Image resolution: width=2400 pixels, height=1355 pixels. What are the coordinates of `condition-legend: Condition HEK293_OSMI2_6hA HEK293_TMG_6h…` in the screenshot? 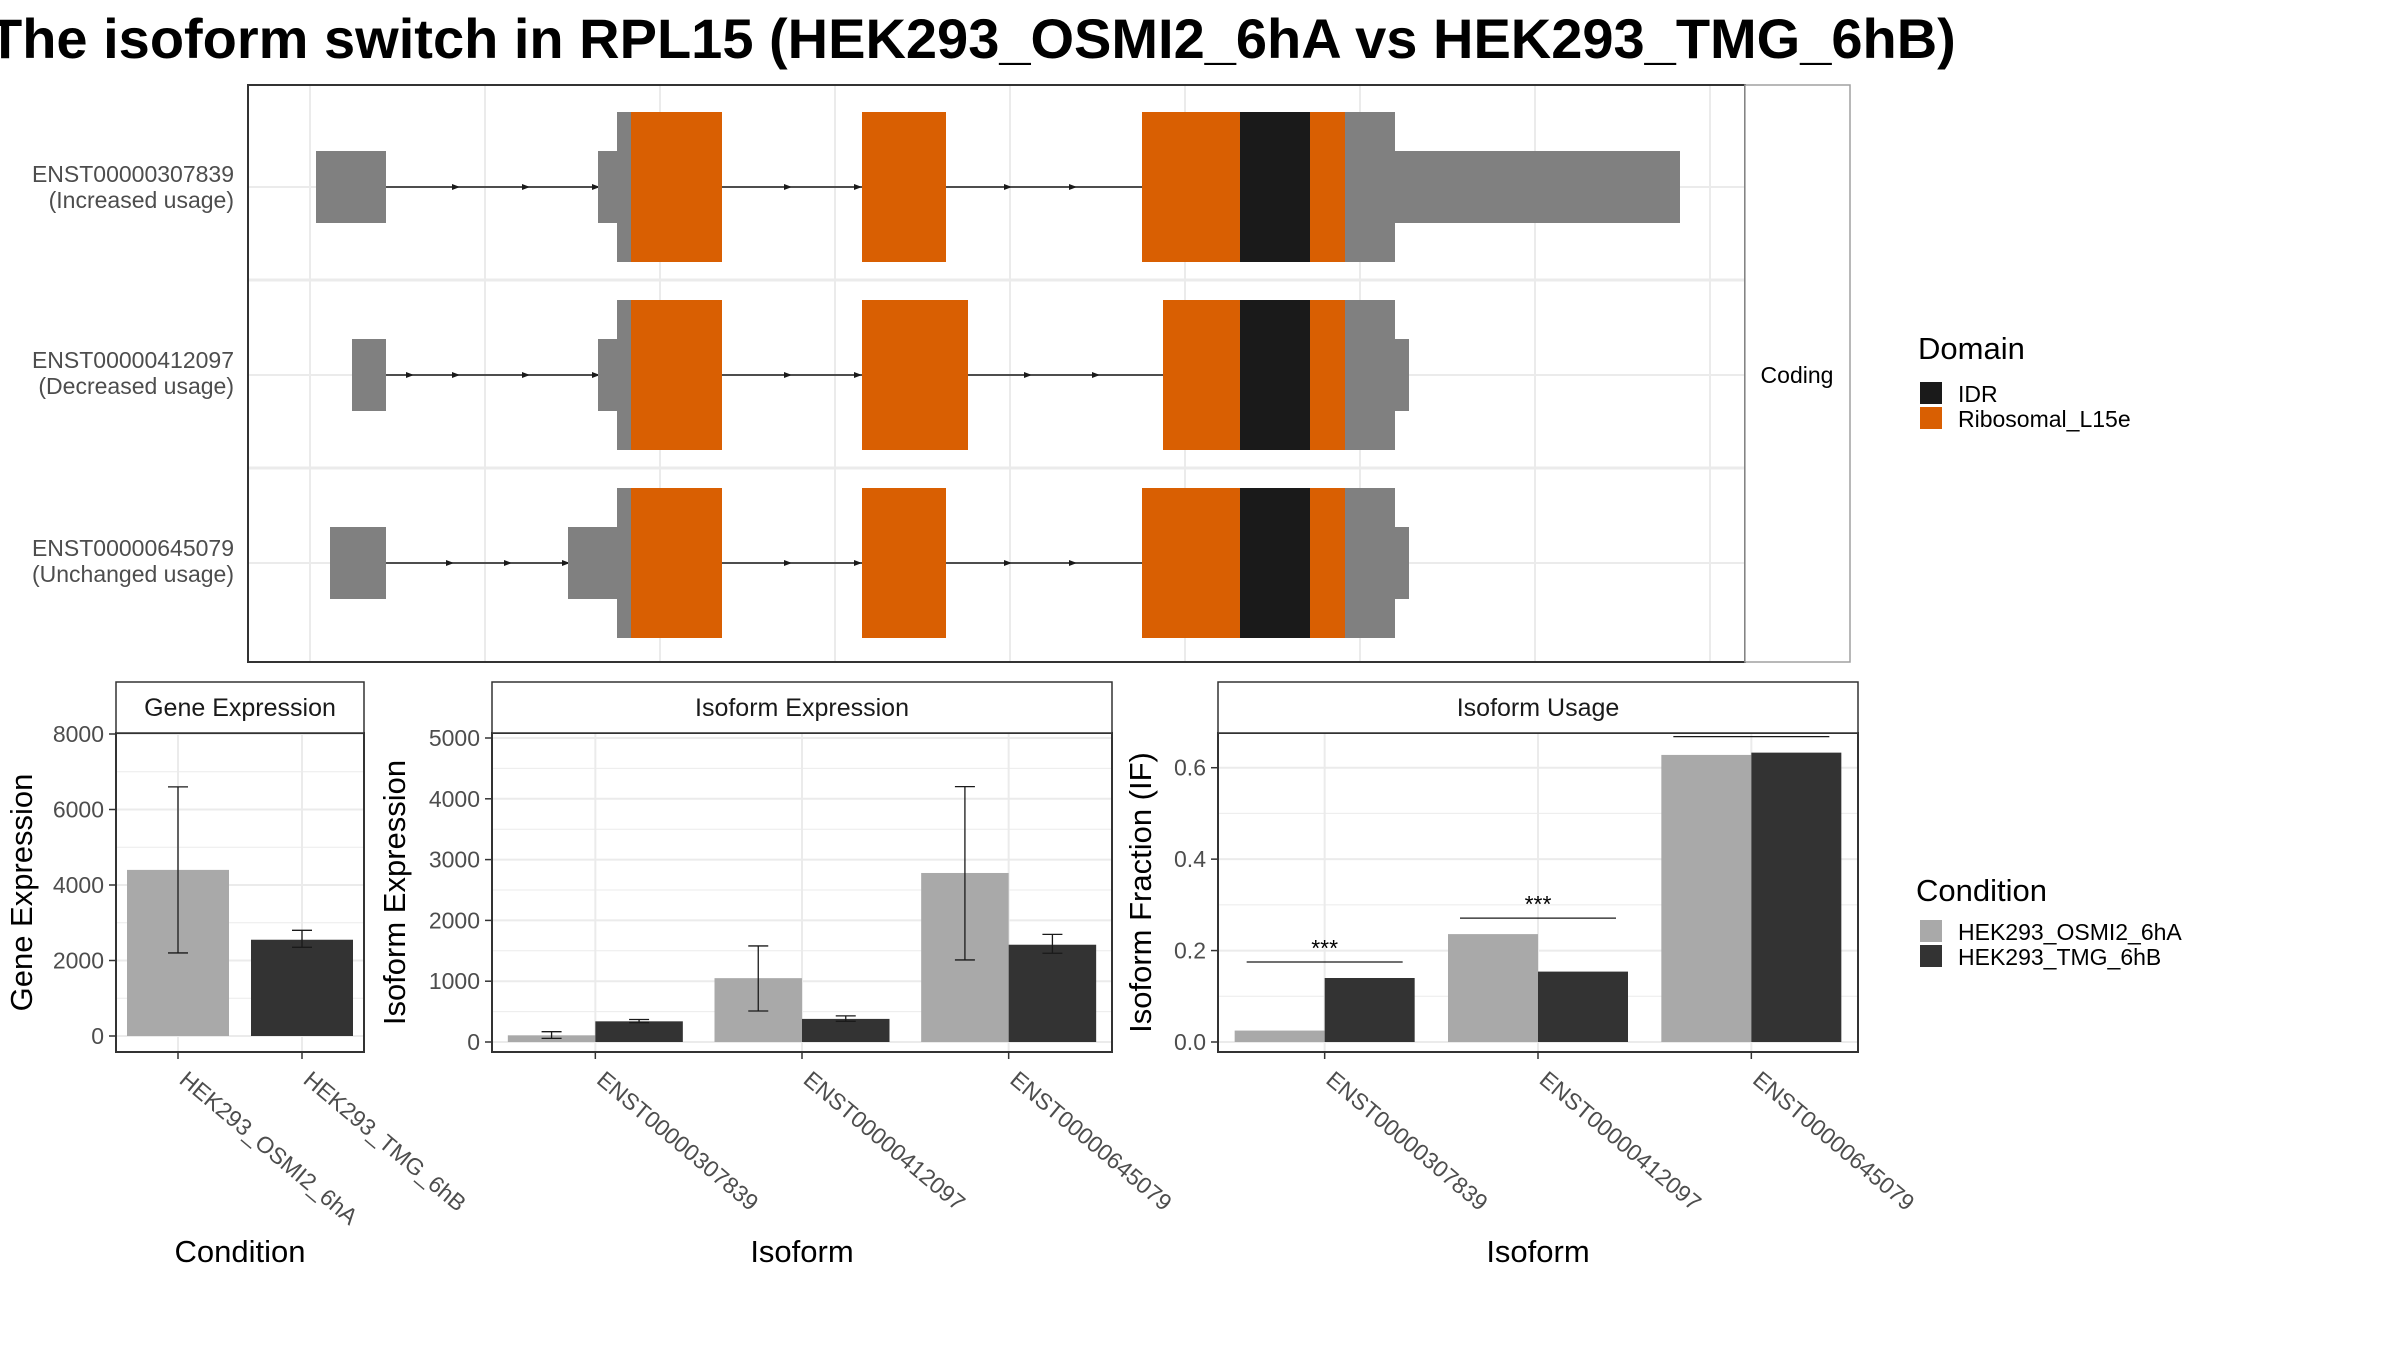 It's located at (2049, 921).